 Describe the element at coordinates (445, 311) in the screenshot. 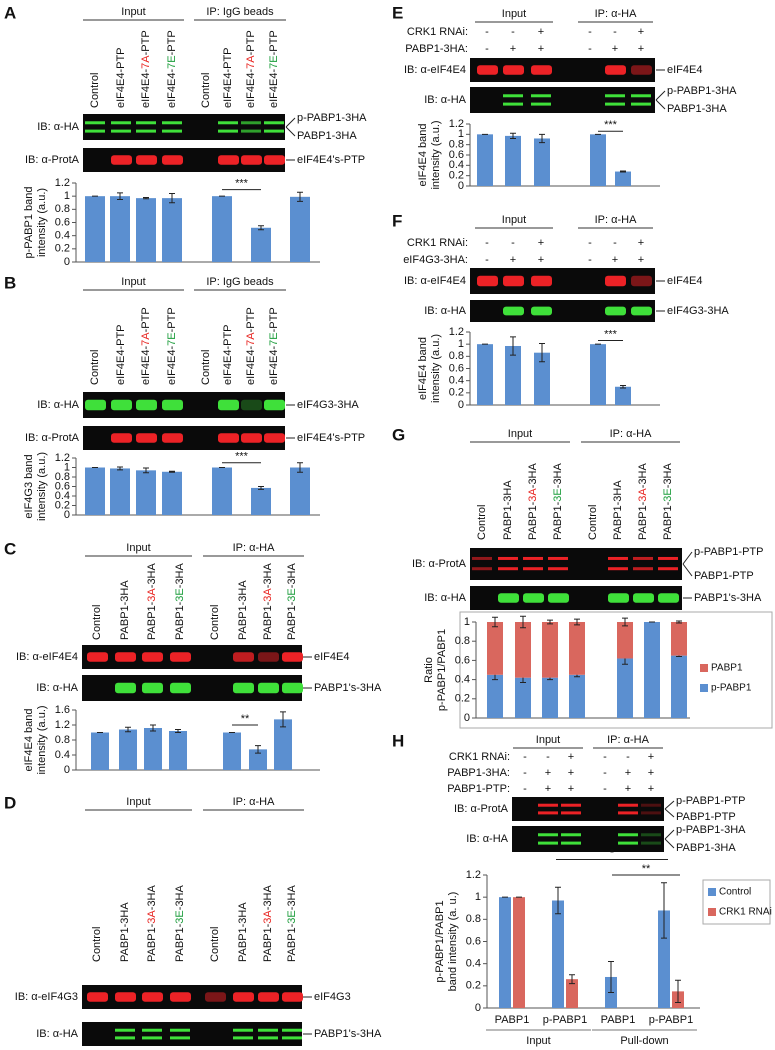

I see `row-label: IB: α-HA` at that location.